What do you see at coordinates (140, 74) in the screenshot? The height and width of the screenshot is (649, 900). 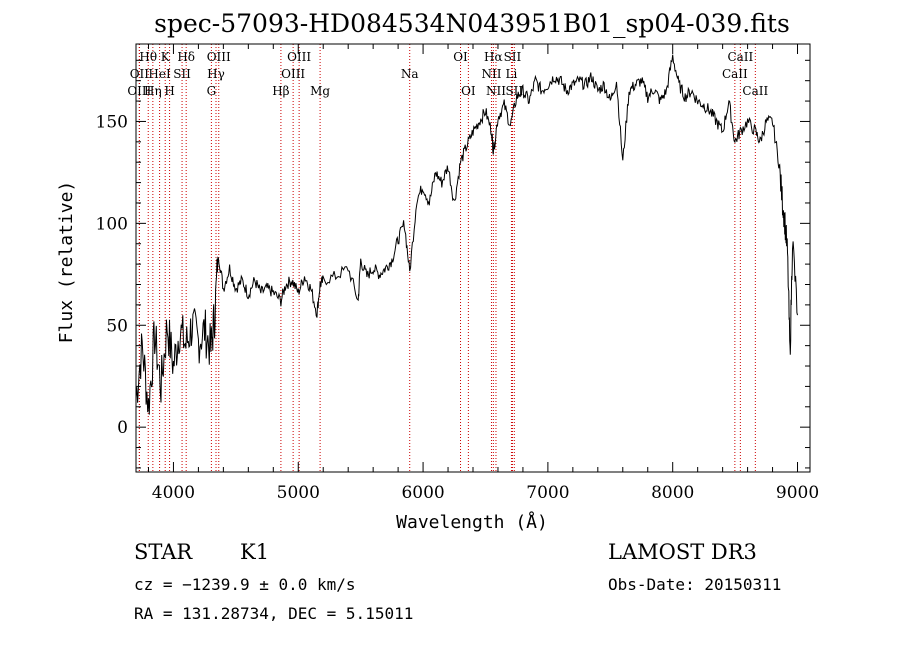 I see `line-label: OII` at bounding box center [140, 74].